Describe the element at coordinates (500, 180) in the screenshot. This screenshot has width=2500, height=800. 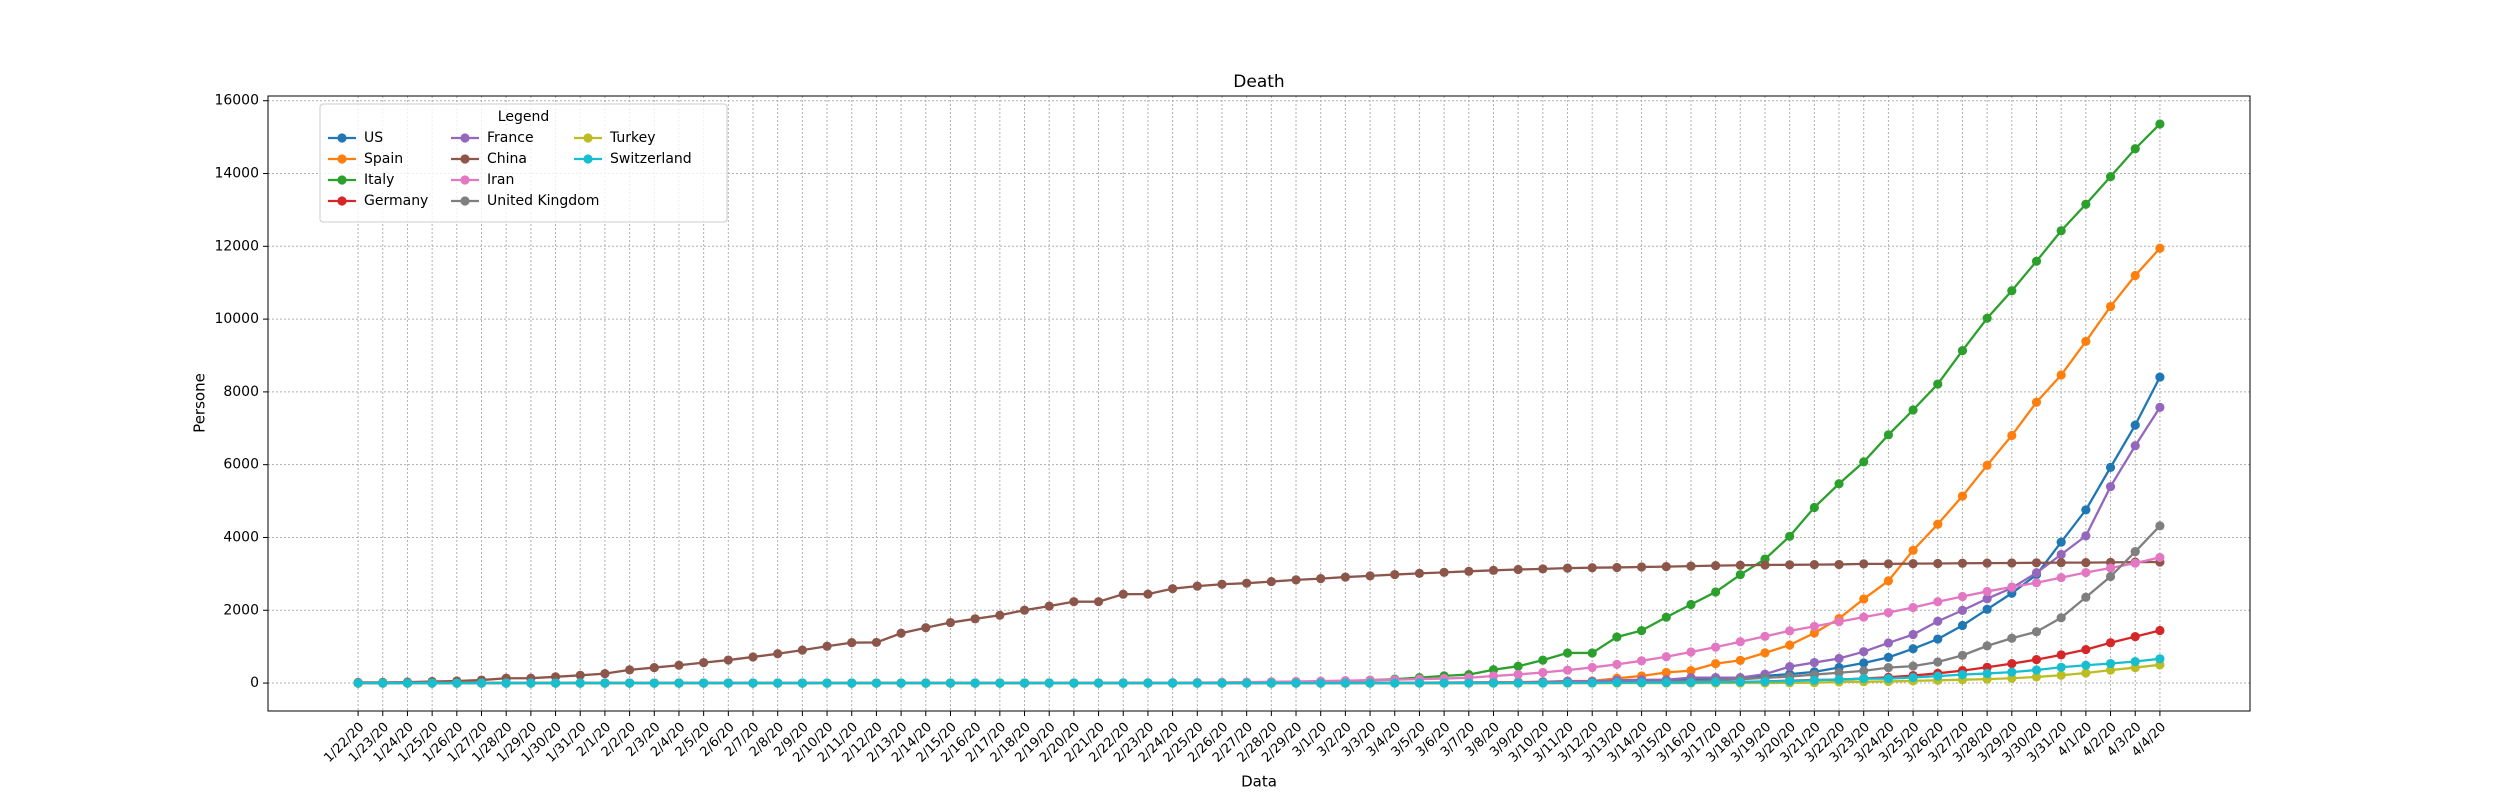
I see `legend-label: Iran` at that location.